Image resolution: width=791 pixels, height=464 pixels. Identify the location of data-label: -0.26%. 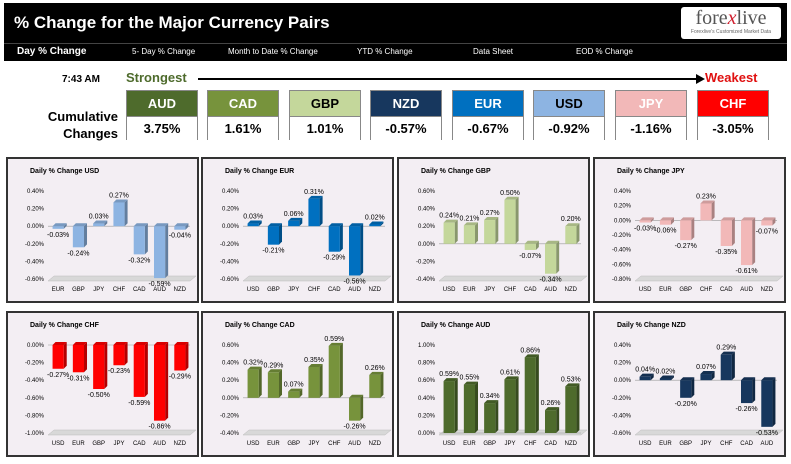
(354, 427).